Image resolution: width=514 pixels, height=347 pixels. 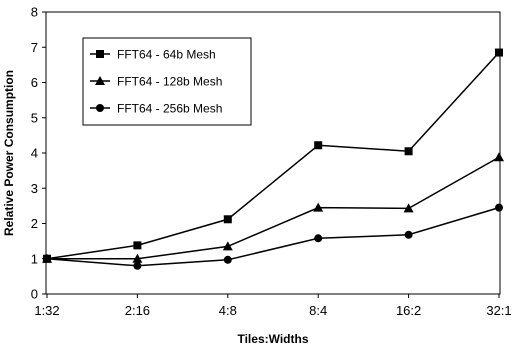 What do you see at coordinates (166, 55) in the screenshot?
I see `legend-label: FFT64 - 64b Mesh` at bounding box center [166, 55].